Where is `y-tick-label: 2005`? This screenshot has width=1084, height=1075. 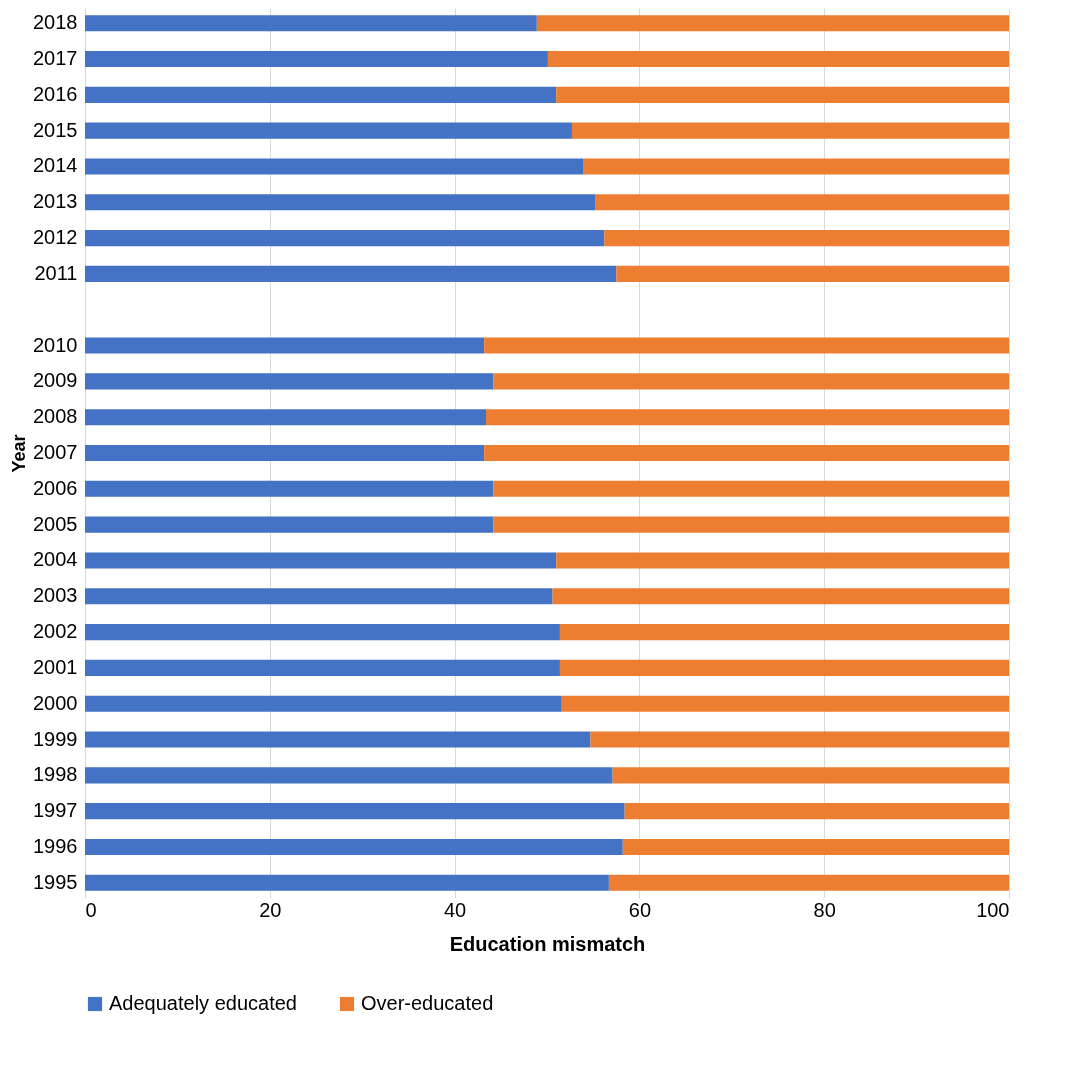
y-tick-label: 2005 is located at coordinates (55, 523).